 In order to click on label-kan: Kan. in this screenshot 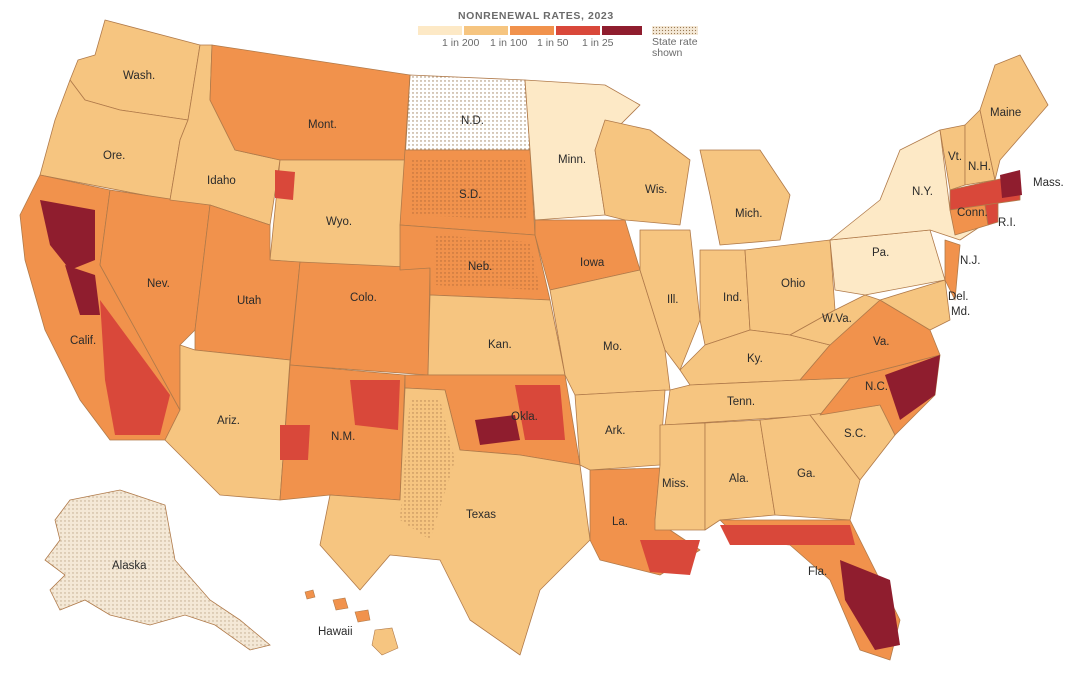, I will do `click(500, 345)`.